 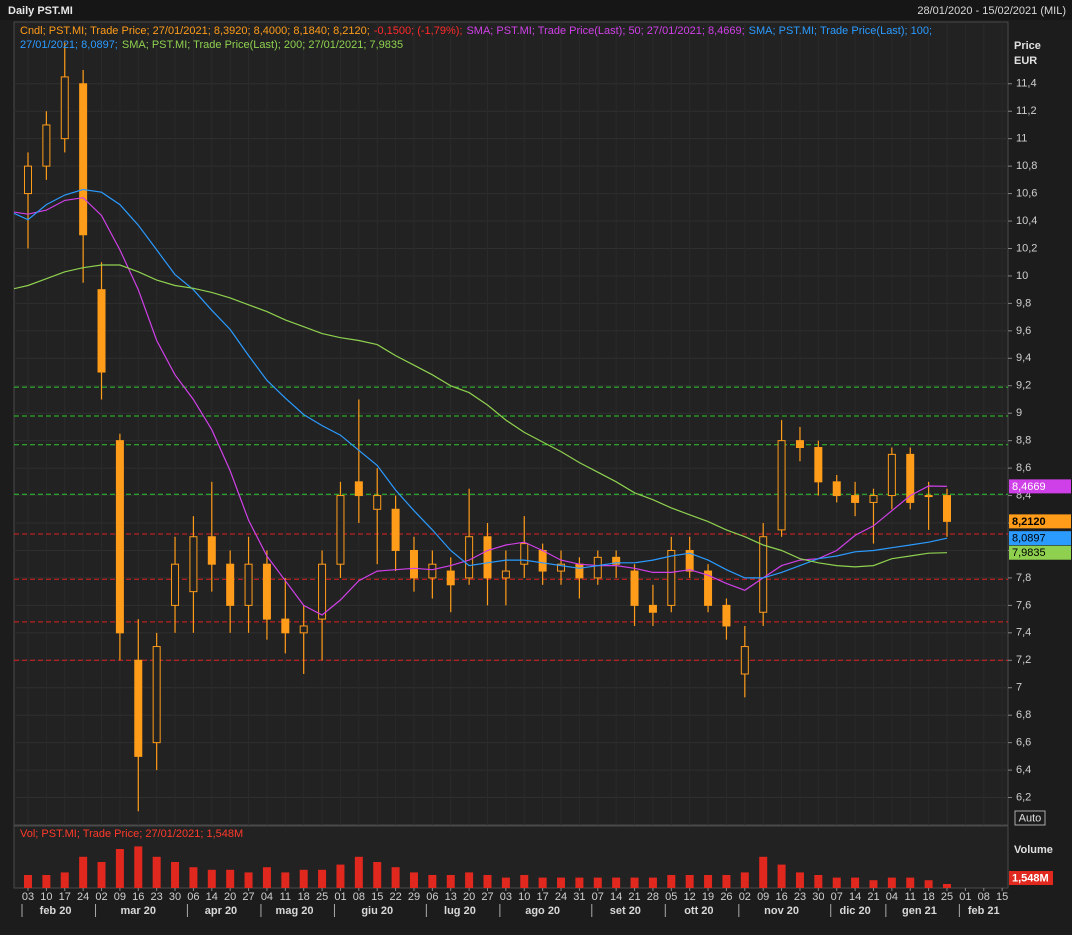 What do you see at coordinates (248, 897) in the screenshot?
I see `x-tick-label: 27` at bounding box center [248, 897].